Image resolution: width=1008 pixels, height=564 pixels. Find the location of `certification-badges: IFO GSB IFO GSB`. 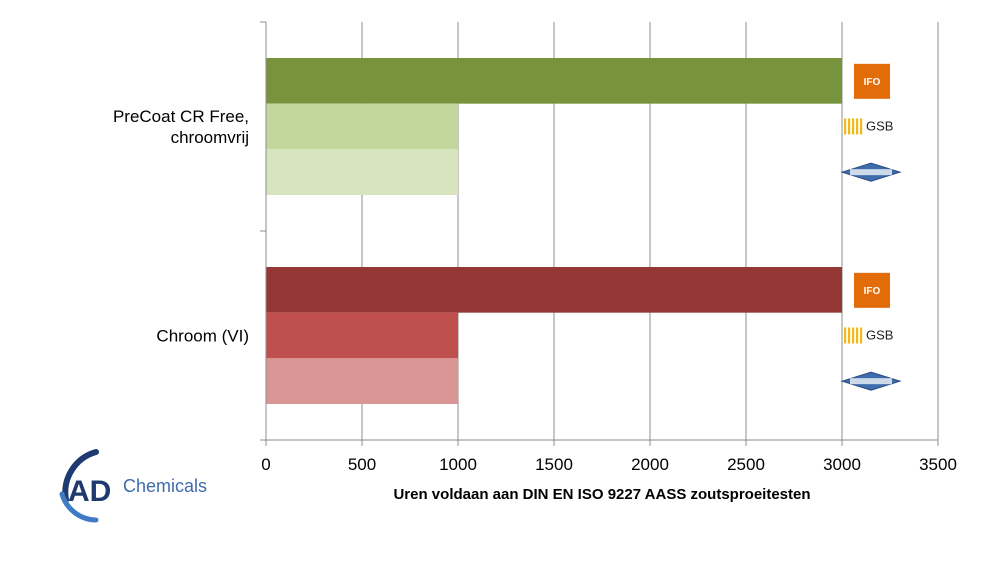

certification-badges: IFO GSB IFO GSB is located at coordinates (871, 227).